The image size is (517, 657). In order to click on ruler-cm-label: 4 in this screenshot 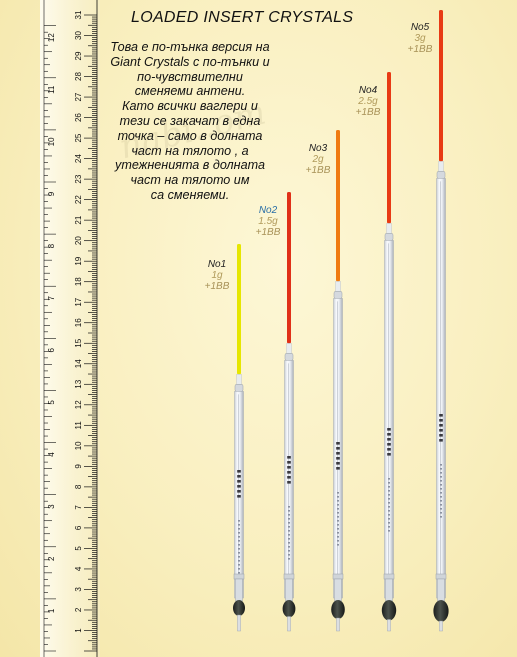, I will do `click(78, 568)`.